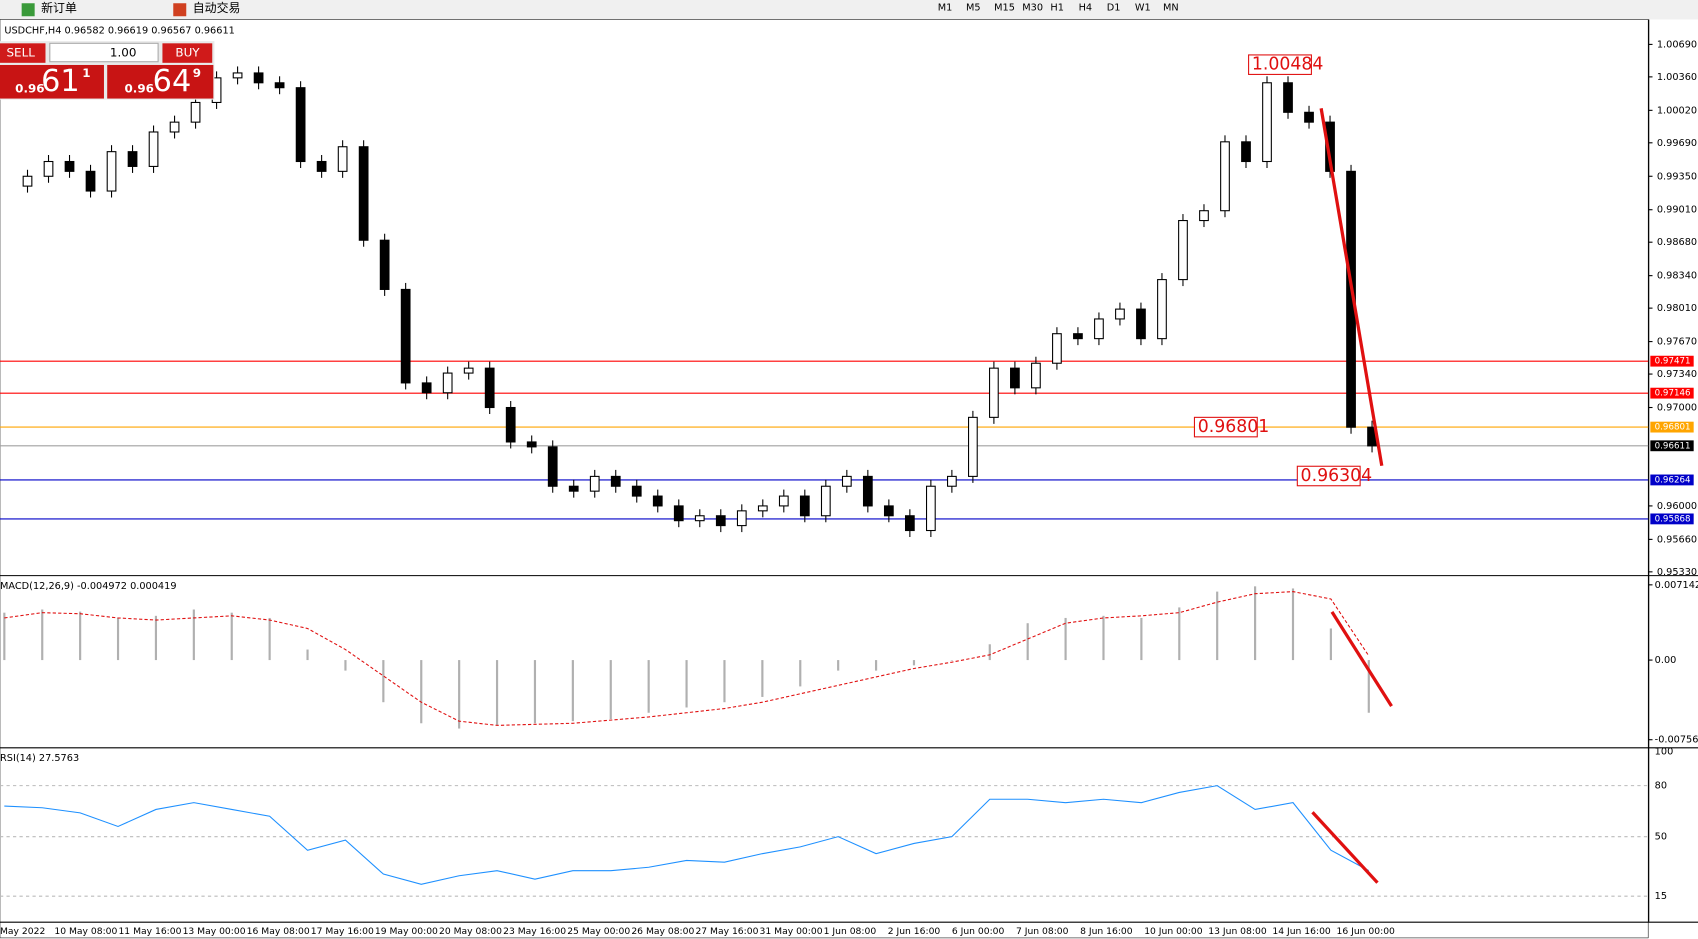  Describe the element at coordinates (945, 8) in the screenshot. I see `timeframe-button: M1` at that location.